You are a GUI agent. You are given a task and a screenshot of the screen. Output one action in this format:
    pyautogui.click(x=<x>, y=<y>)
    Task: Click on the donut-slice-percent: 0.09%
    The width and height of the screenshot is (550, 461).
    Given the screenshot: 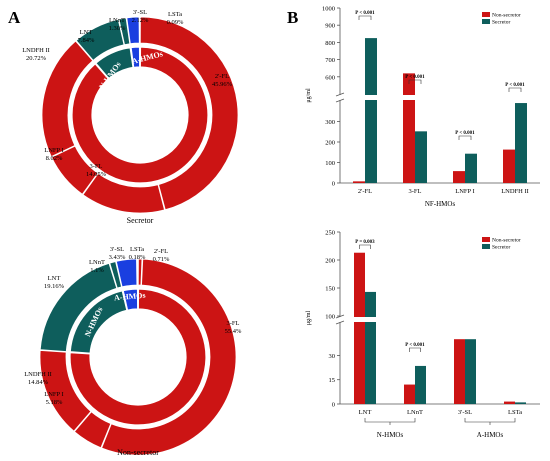 What is the action you would take?
    pyautogui.click(x=175, y=22)
    